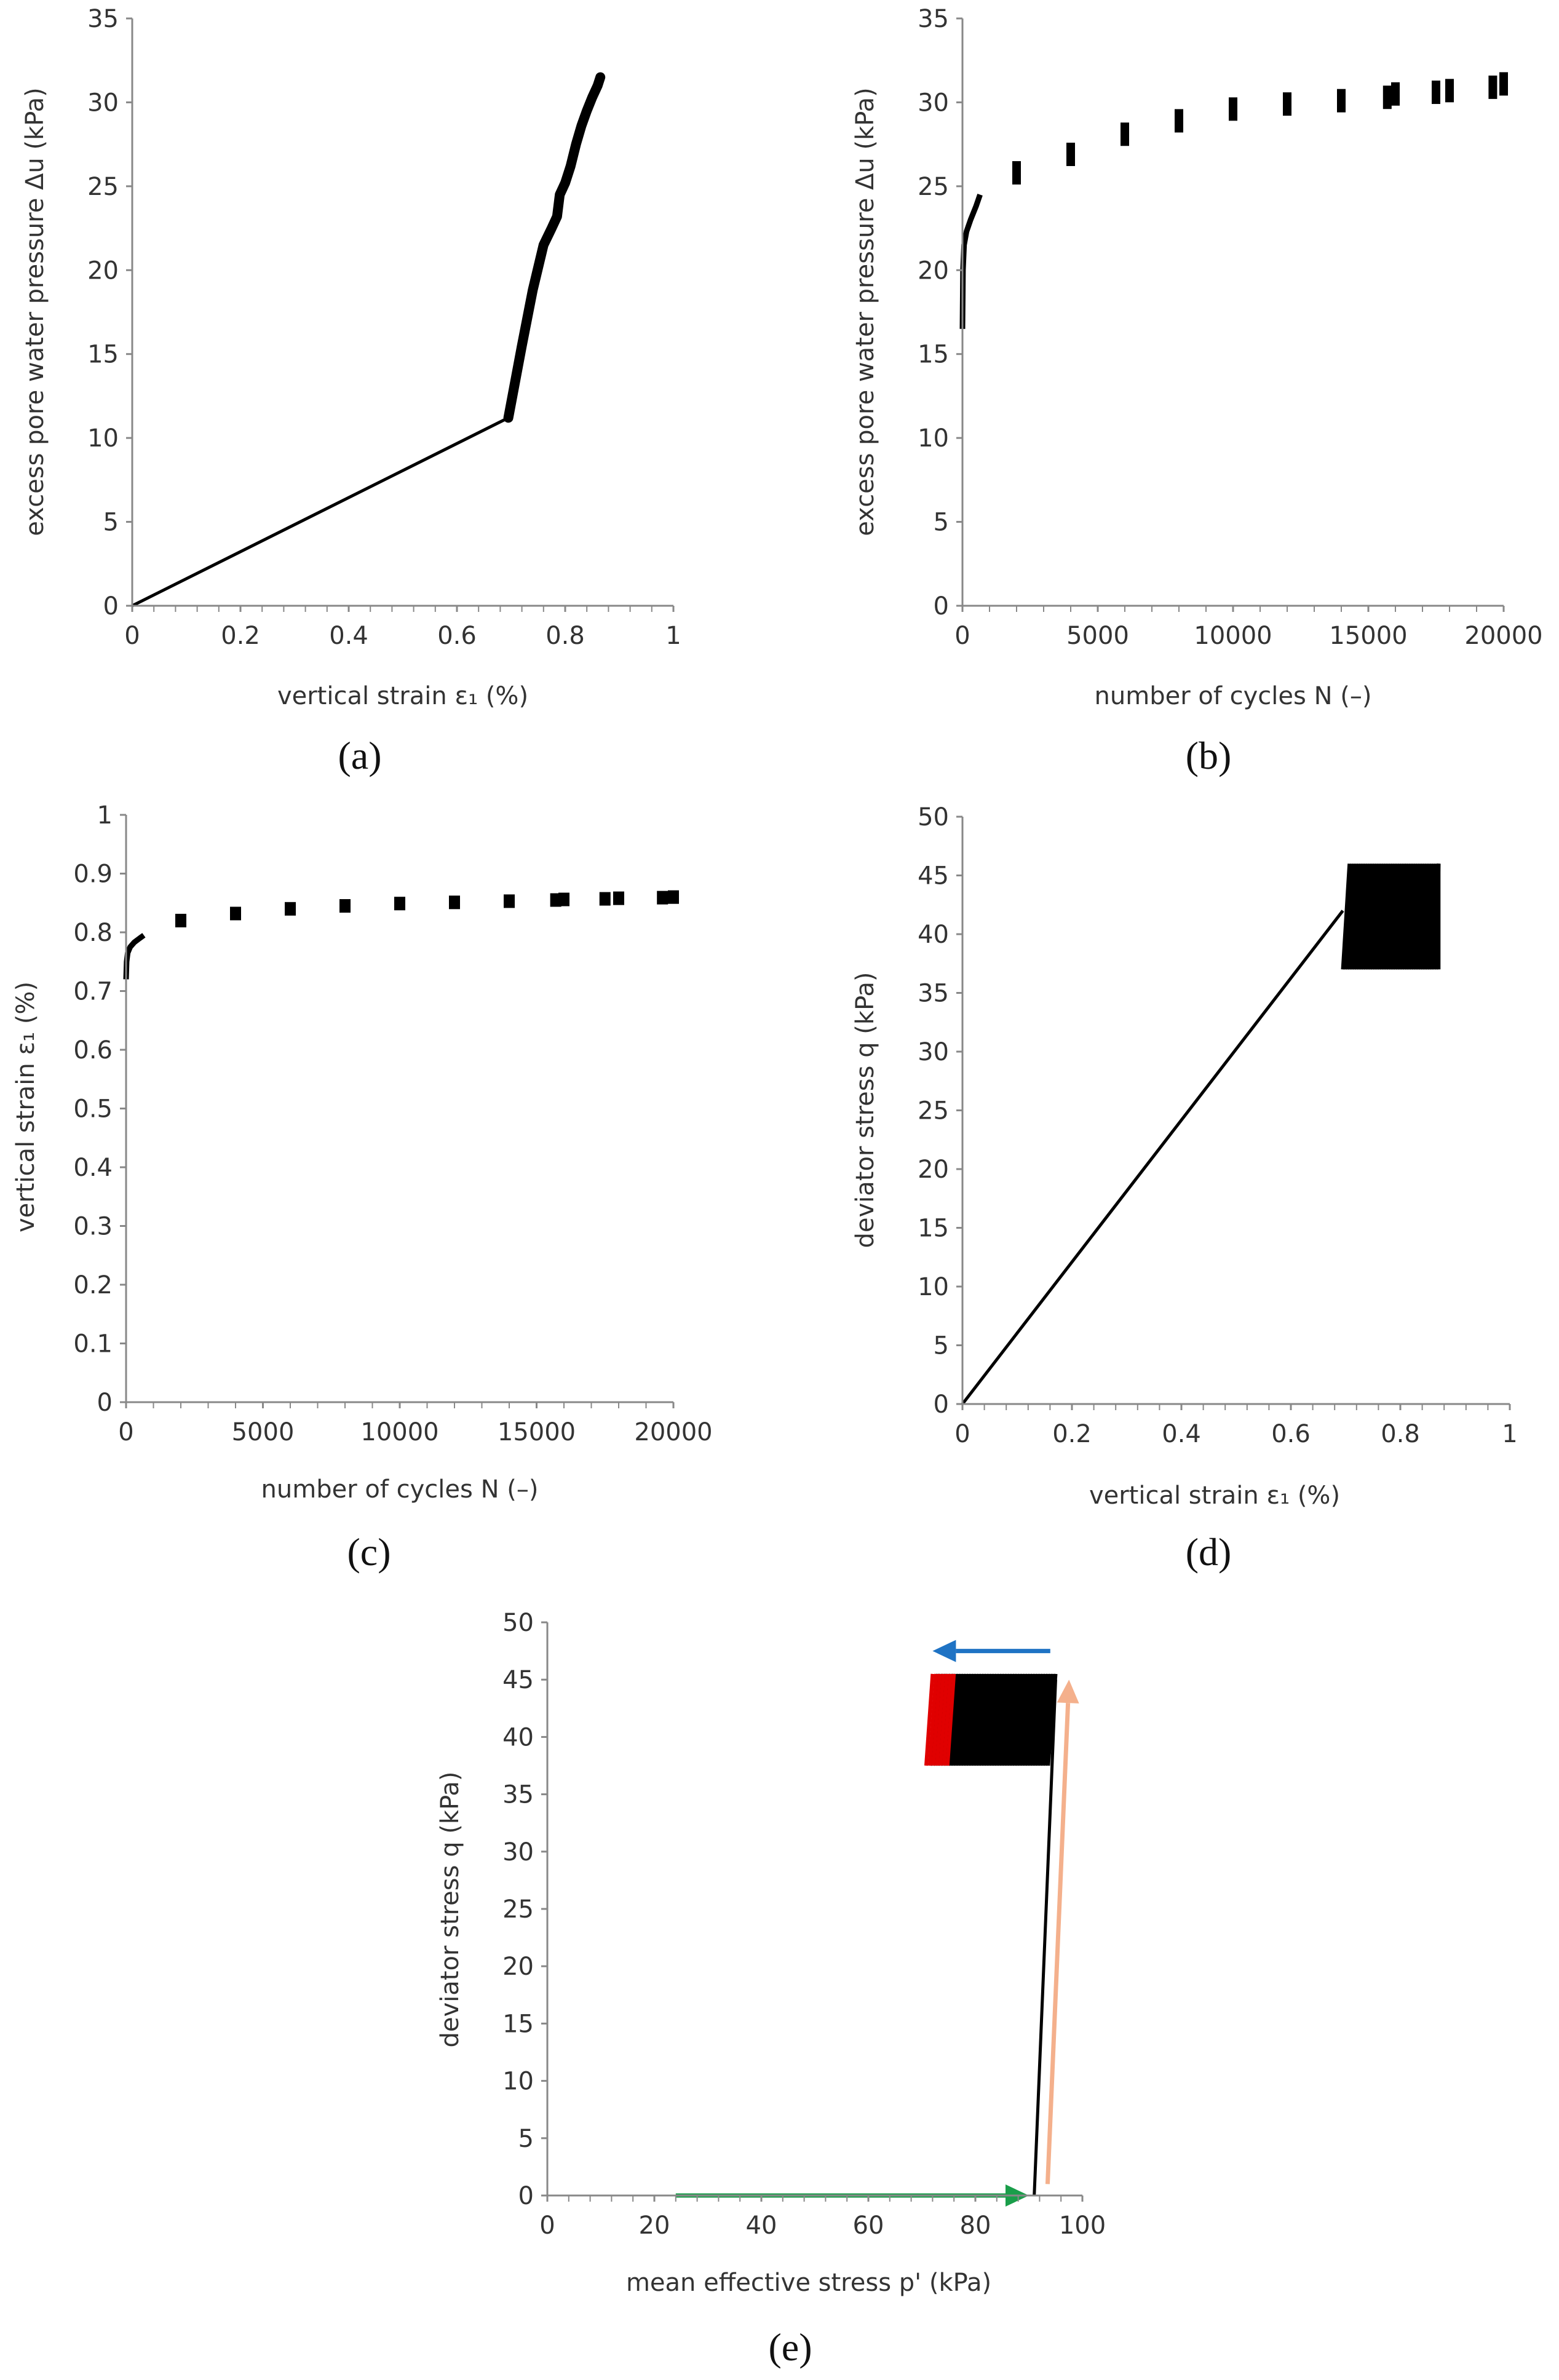 Image resolution: width=1559 pixels, height=2380 pixels. Describe the element at coordinates (103, 270) in the screenshot. I see `y-tick-label: 20` at that location.